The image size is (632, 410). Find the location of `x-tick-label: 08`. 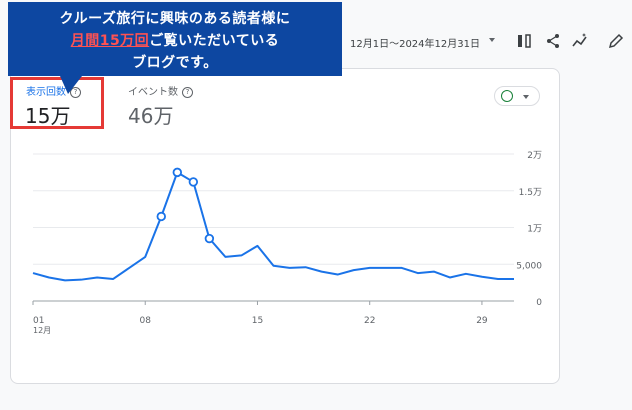

x-tick-label: 08 is located at coordinates (146, 321).